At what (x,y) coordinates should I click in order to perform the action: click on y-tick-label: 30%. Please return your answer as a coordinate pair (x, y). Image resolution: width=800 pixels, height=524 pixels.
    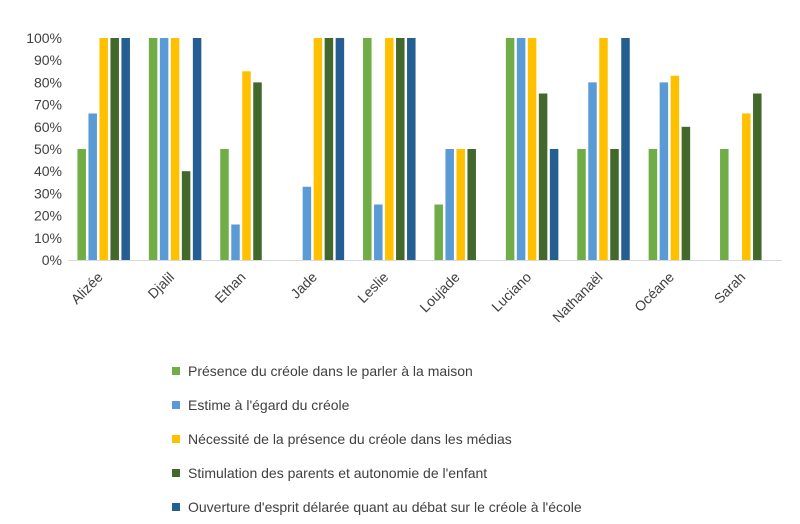
    Looking at the image, I should click on (48, 193).